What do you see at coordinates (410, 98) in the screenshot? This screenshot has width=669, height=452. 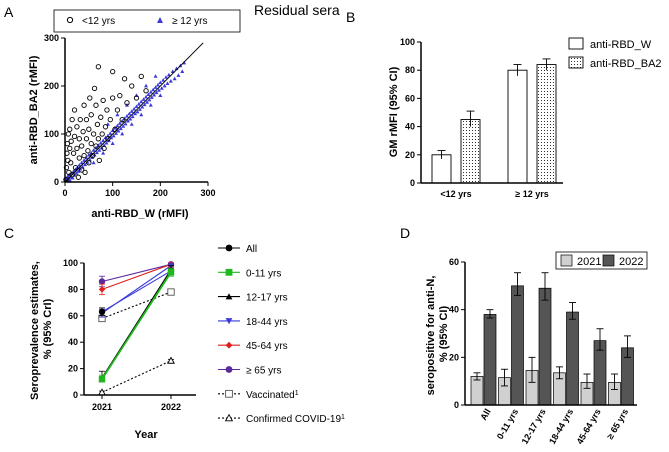 I see `panel-b-ytick-label-3: 60` at bounding box center [410, 98].